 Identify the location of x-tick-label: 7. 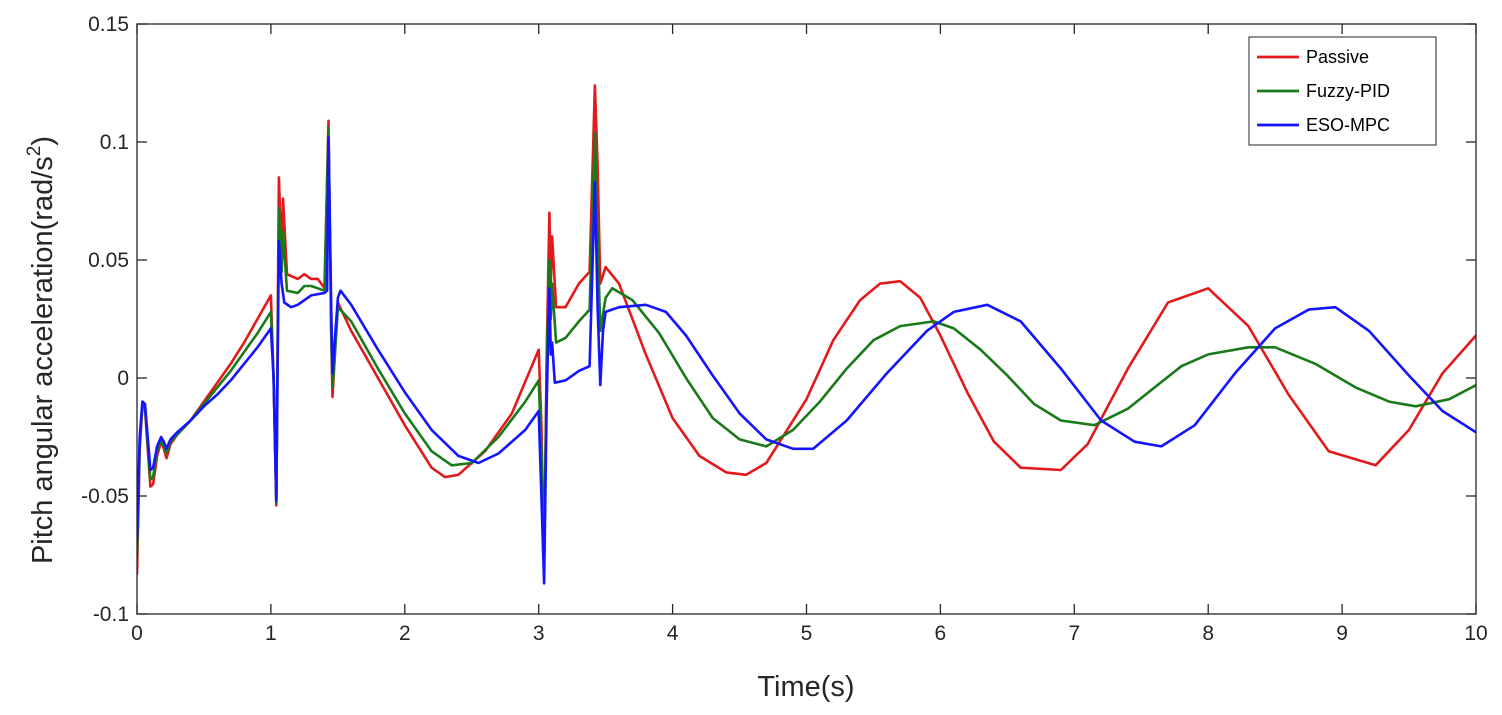
(1074, 633).